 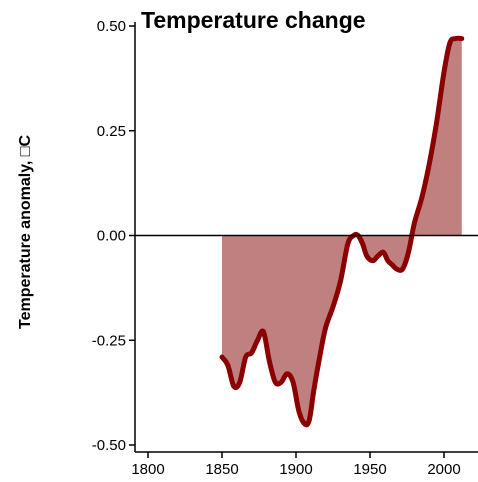 What do you see at coordinates (109, 445) in the screenshot?
I see `y-tick-label: -0.50` at bounding box center [109, 445].